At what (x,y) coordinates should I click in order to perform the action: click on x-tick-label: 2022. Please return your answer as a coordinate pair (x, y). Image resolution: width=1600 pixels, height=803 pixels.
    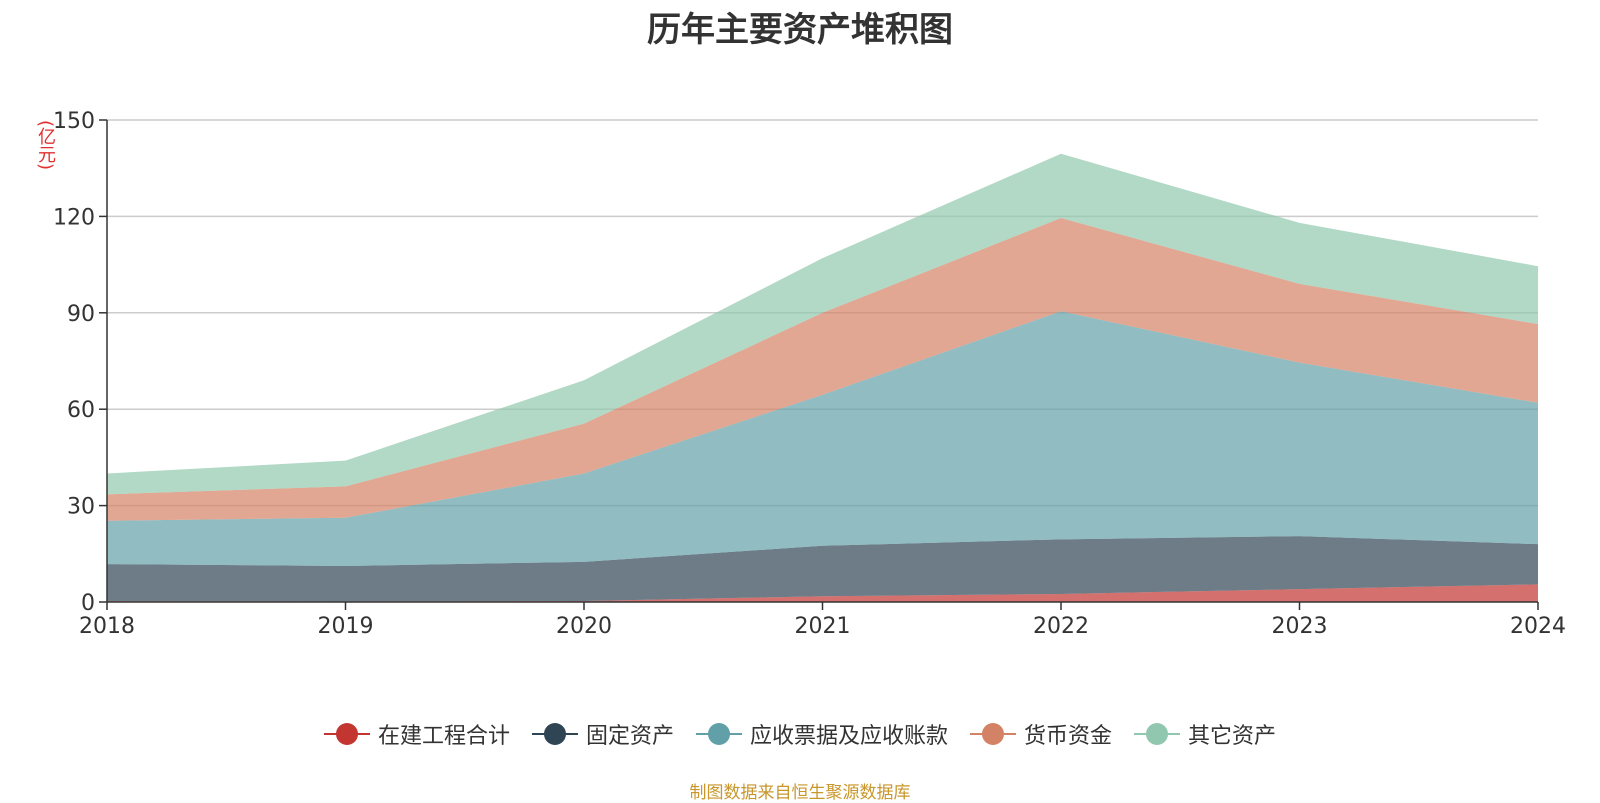
    Looking at the image, I should click on (1061, 626).